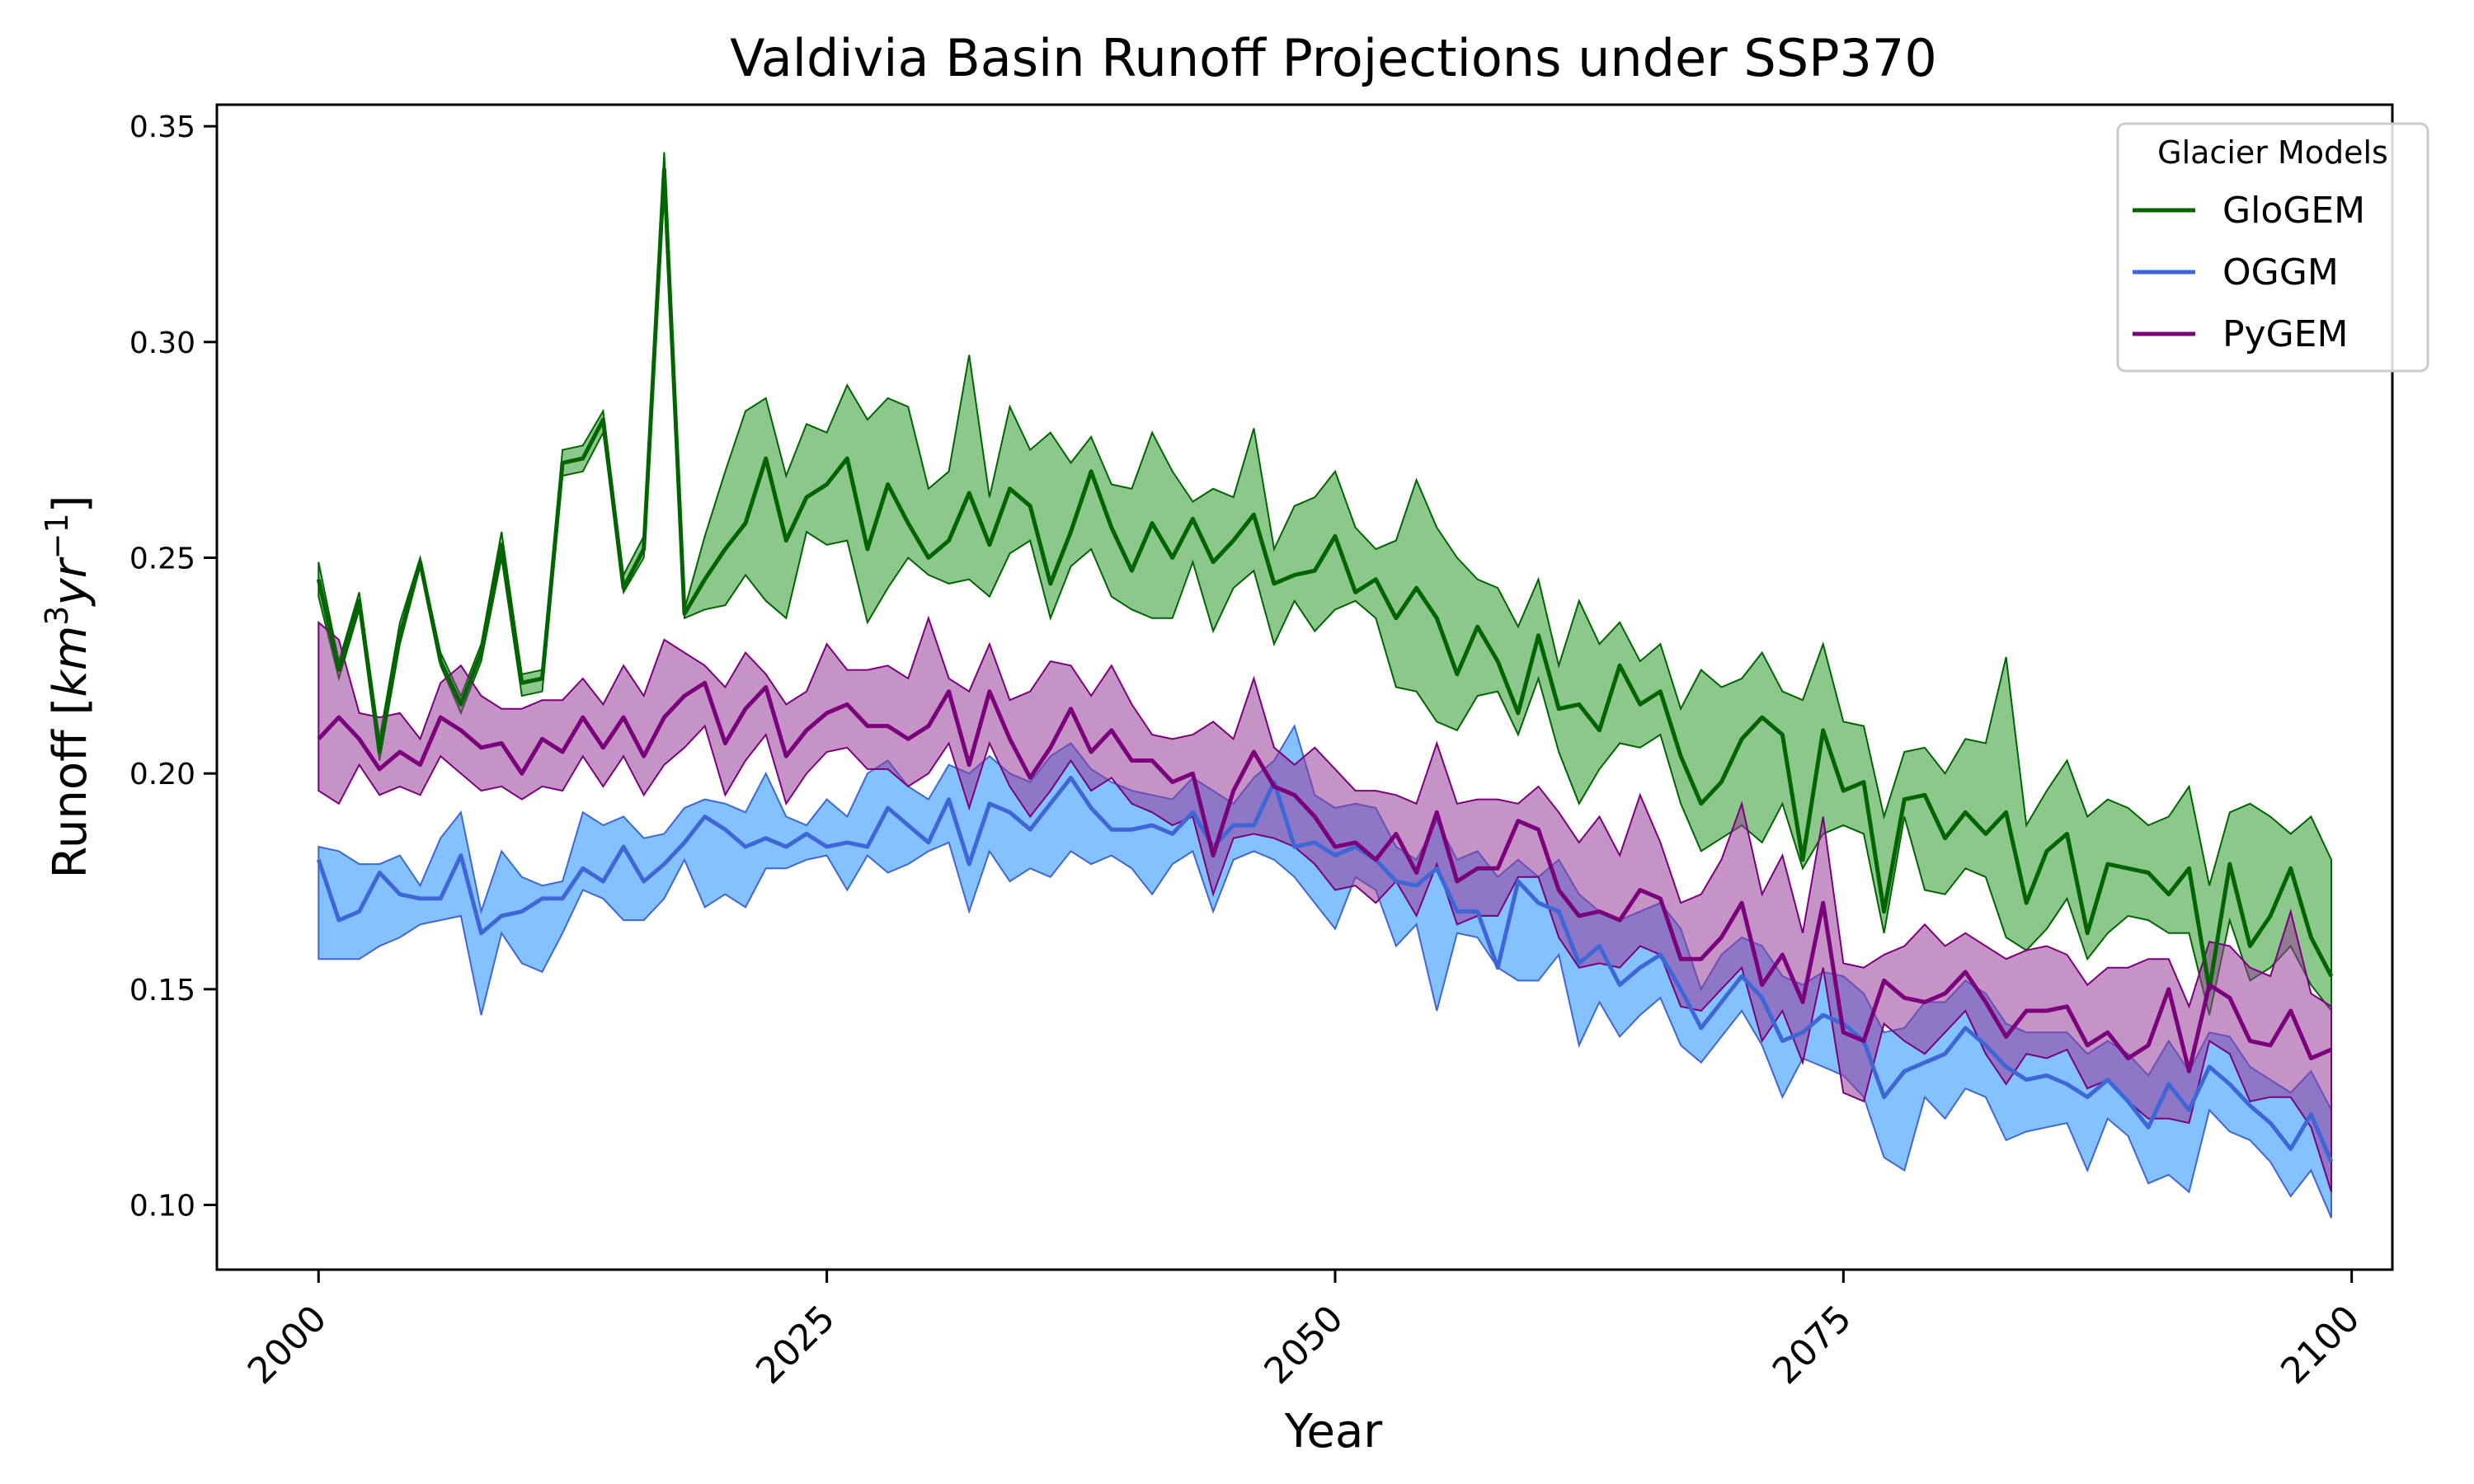  Describe the element at coordinates (70, 788) in the screenshot. I see `y-axis-label-prefix: Runoff [` at that location.